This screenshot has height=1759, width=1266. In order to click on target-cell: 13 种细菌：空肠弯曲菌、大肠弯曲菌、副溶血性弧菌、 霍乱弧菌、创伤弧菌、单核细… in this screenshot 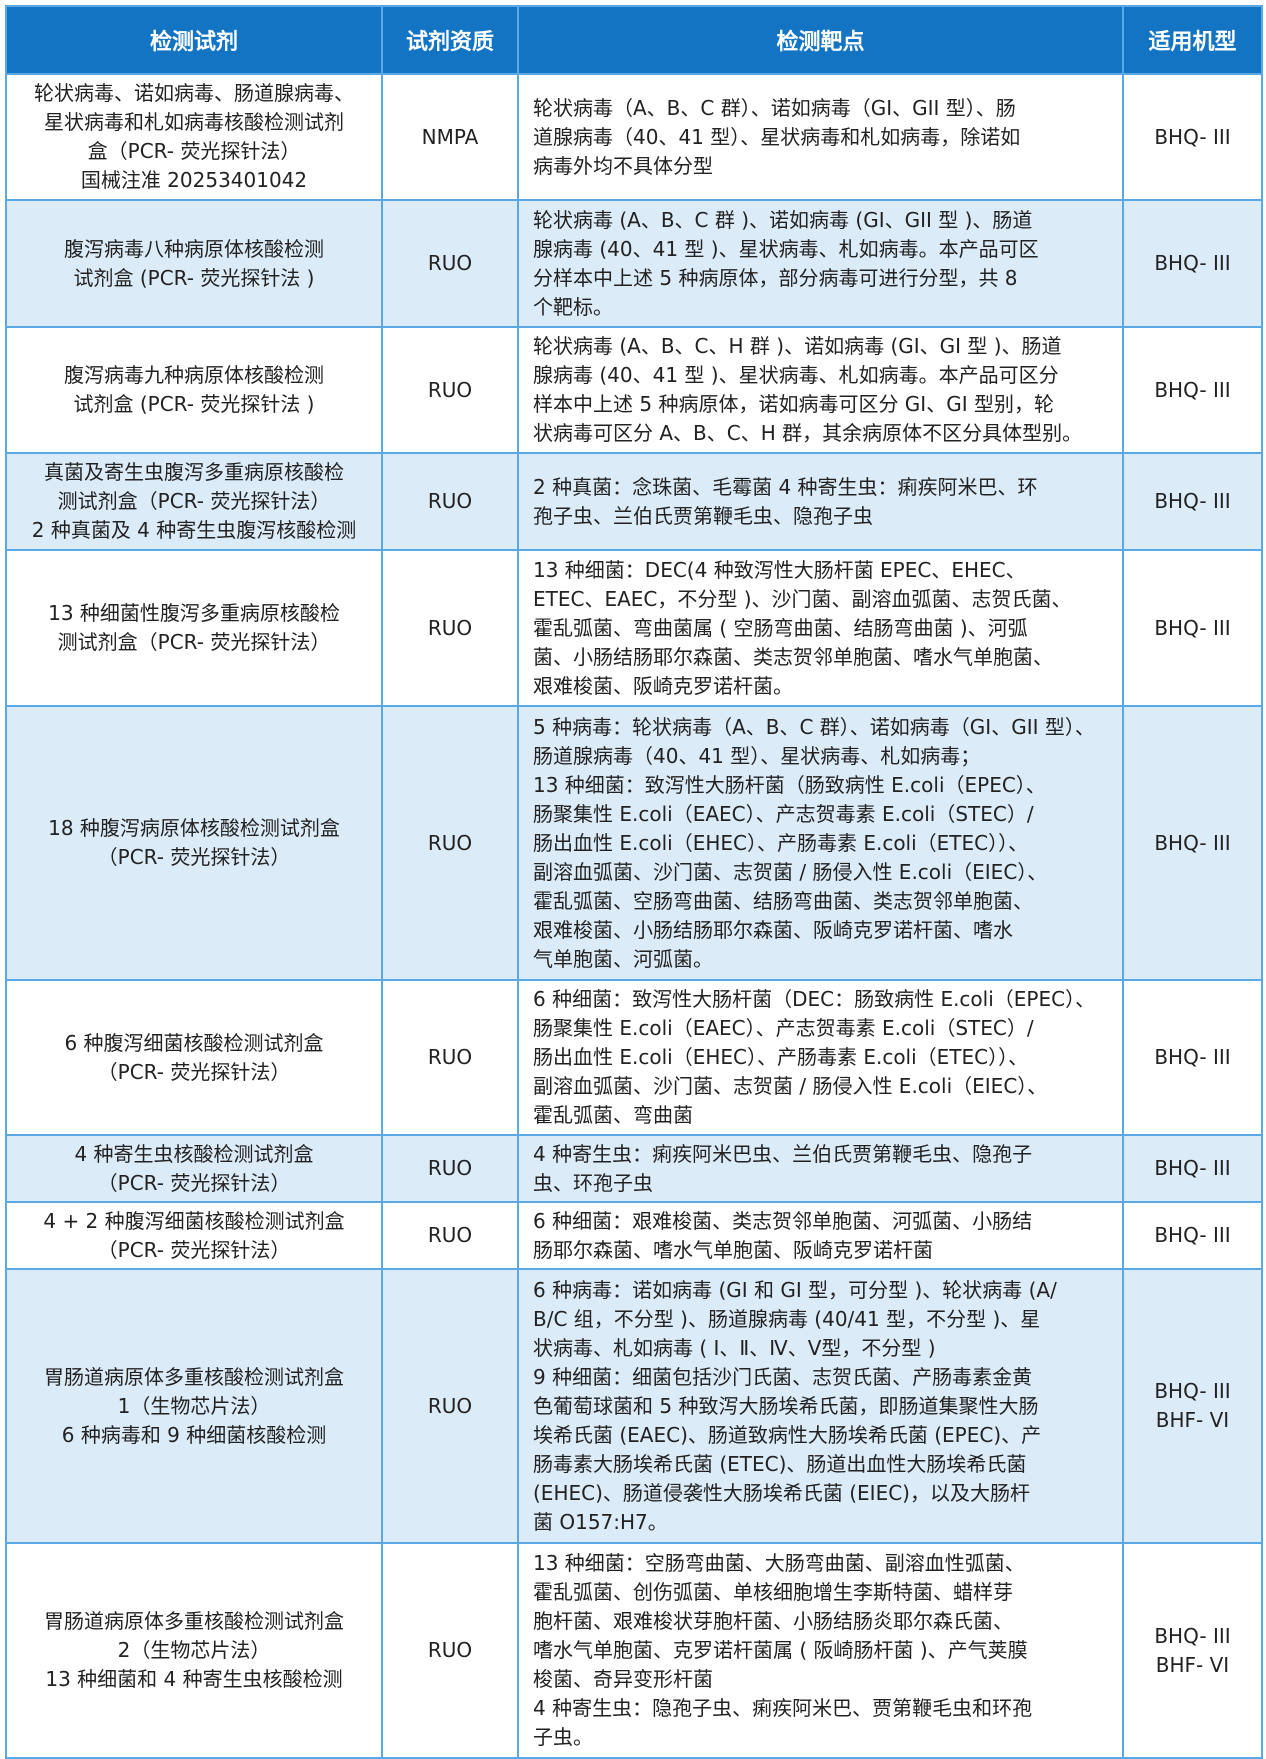, I will do `click(820, 1650)`.